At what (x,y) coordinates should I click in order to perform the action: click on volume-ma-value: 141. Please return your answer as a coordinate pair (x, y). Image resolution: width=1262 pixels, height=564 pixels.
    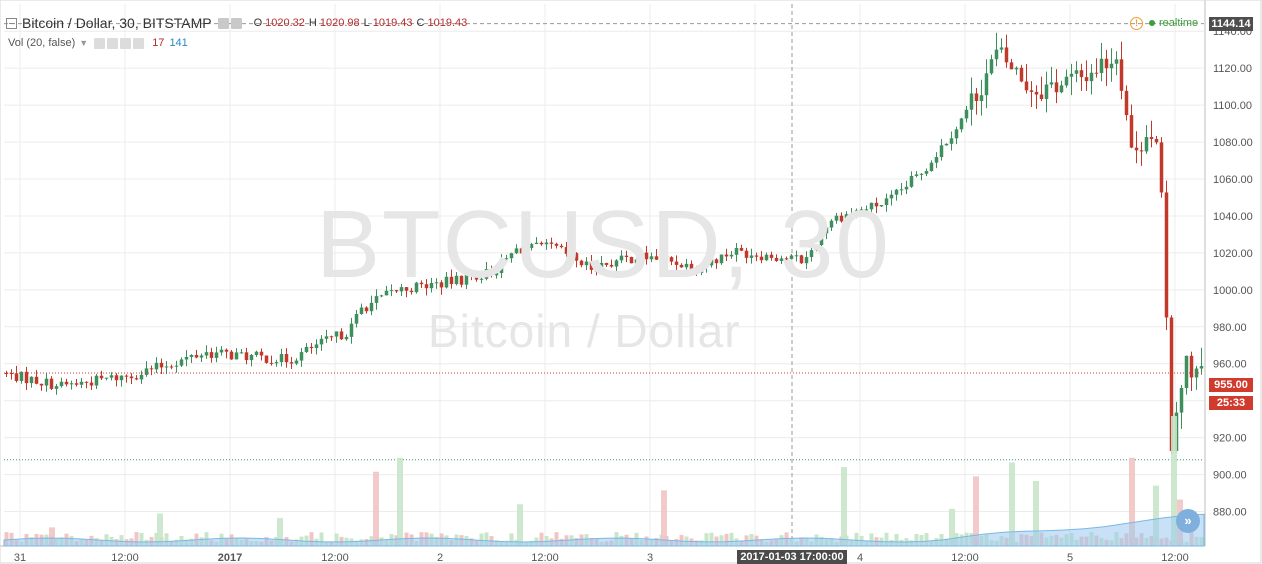
    Looking at the image, I should click on (178, 43).